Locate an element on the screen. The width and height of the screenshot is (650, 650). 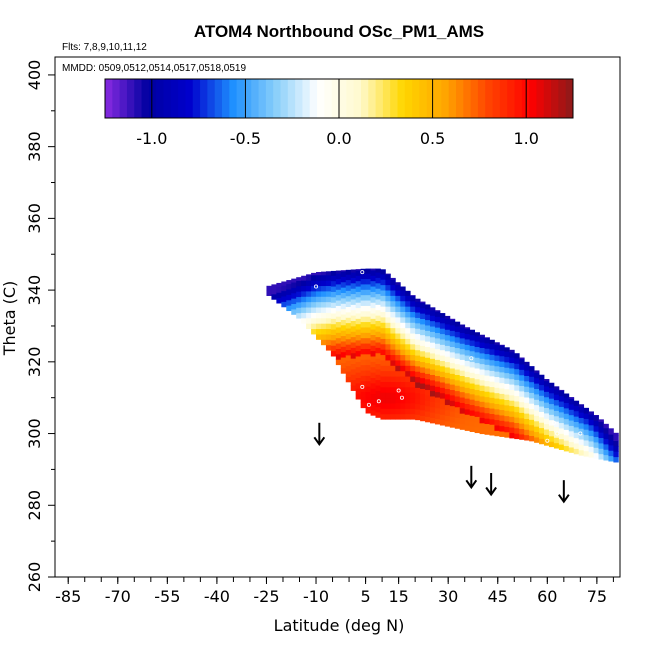
x-tick-label: 45 is located at coordinates (498, 596).